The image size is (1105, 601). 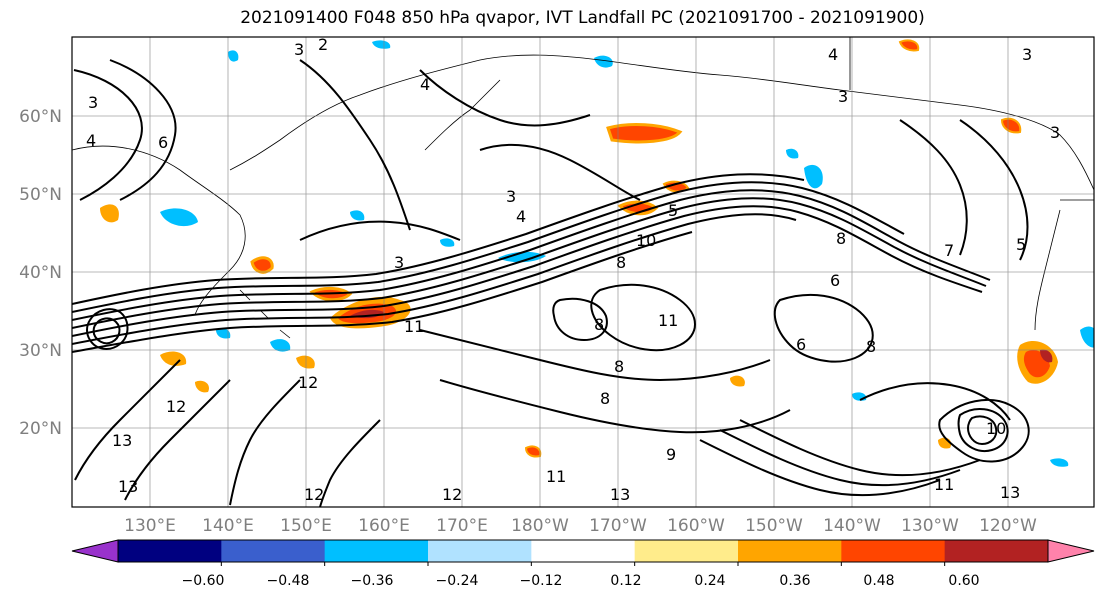 What do you see at coordinates (228, 526) in the screenshot?
I see `lon-label: 140°E` at bounding box center [228, 526].